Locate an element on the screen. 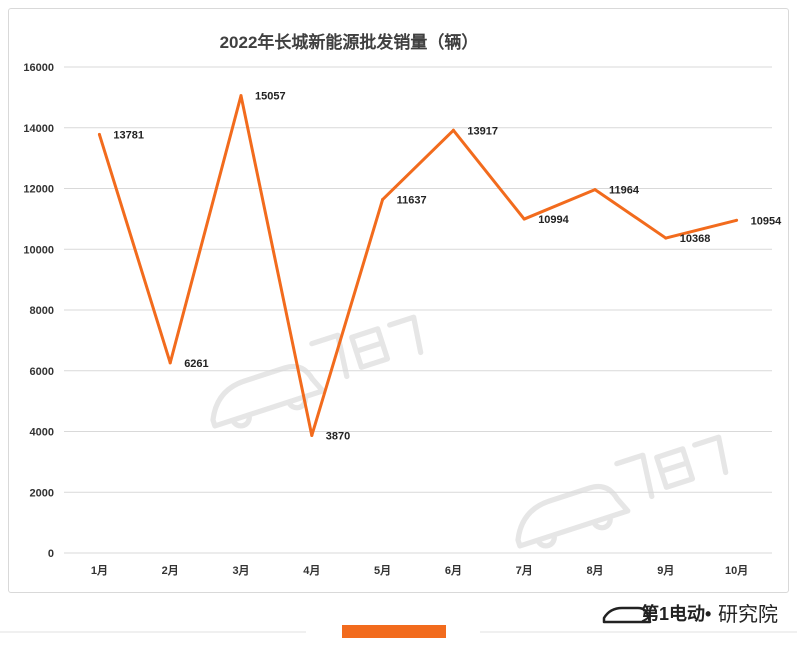 Image resolution: width=797 pixels, height=646 pixels. data-label: 11637 is located at coordinates (412, 201).